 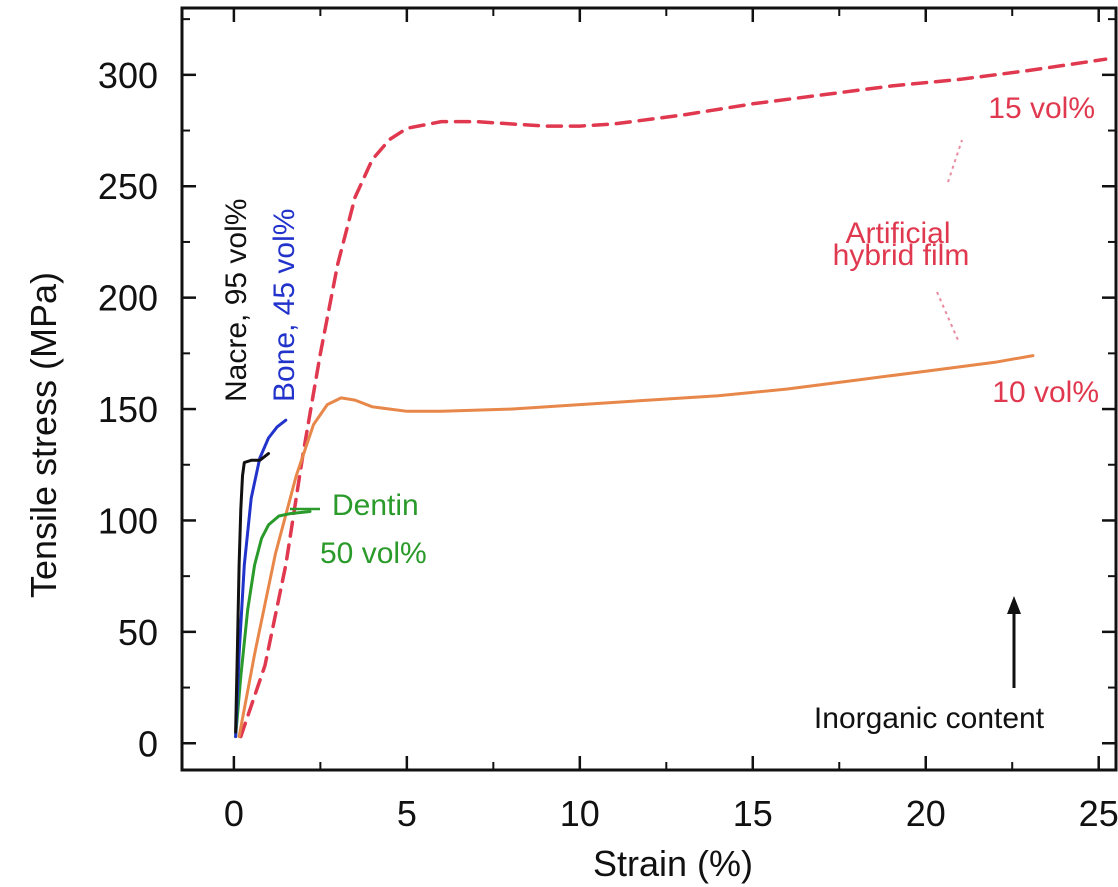 What do you see at coordinates (148, 743) in the screenshot?
I see `y-tick-label: 0` at bounding box center [148, 743].